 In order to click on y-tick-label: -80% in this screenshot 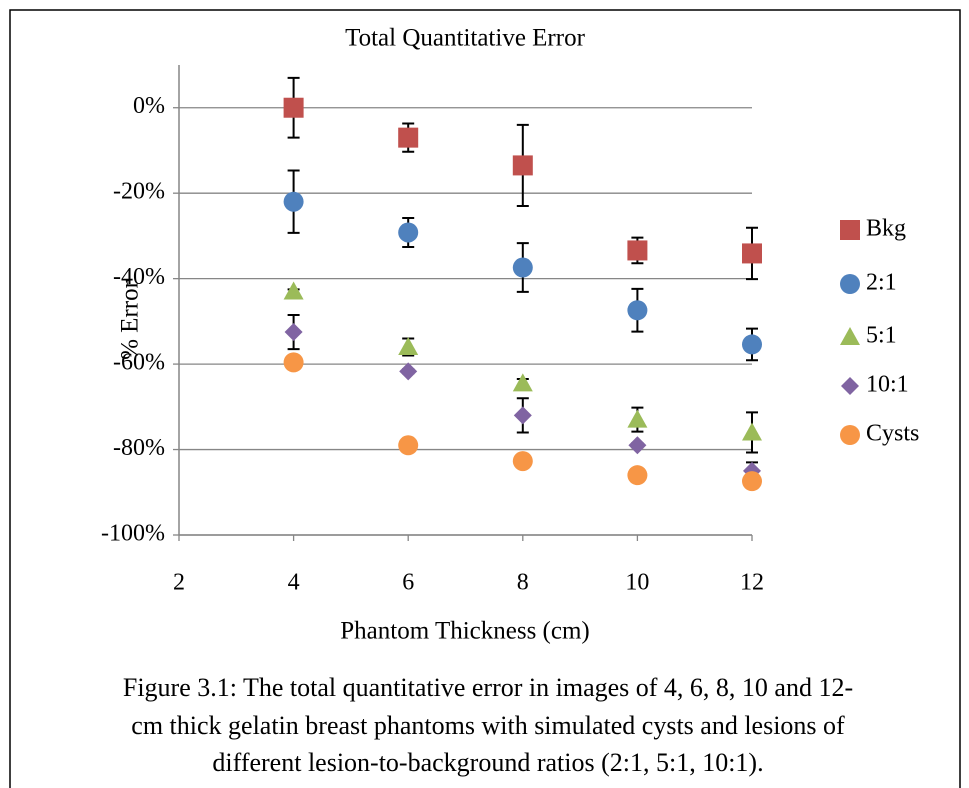, I will do `click(139, 448)`.